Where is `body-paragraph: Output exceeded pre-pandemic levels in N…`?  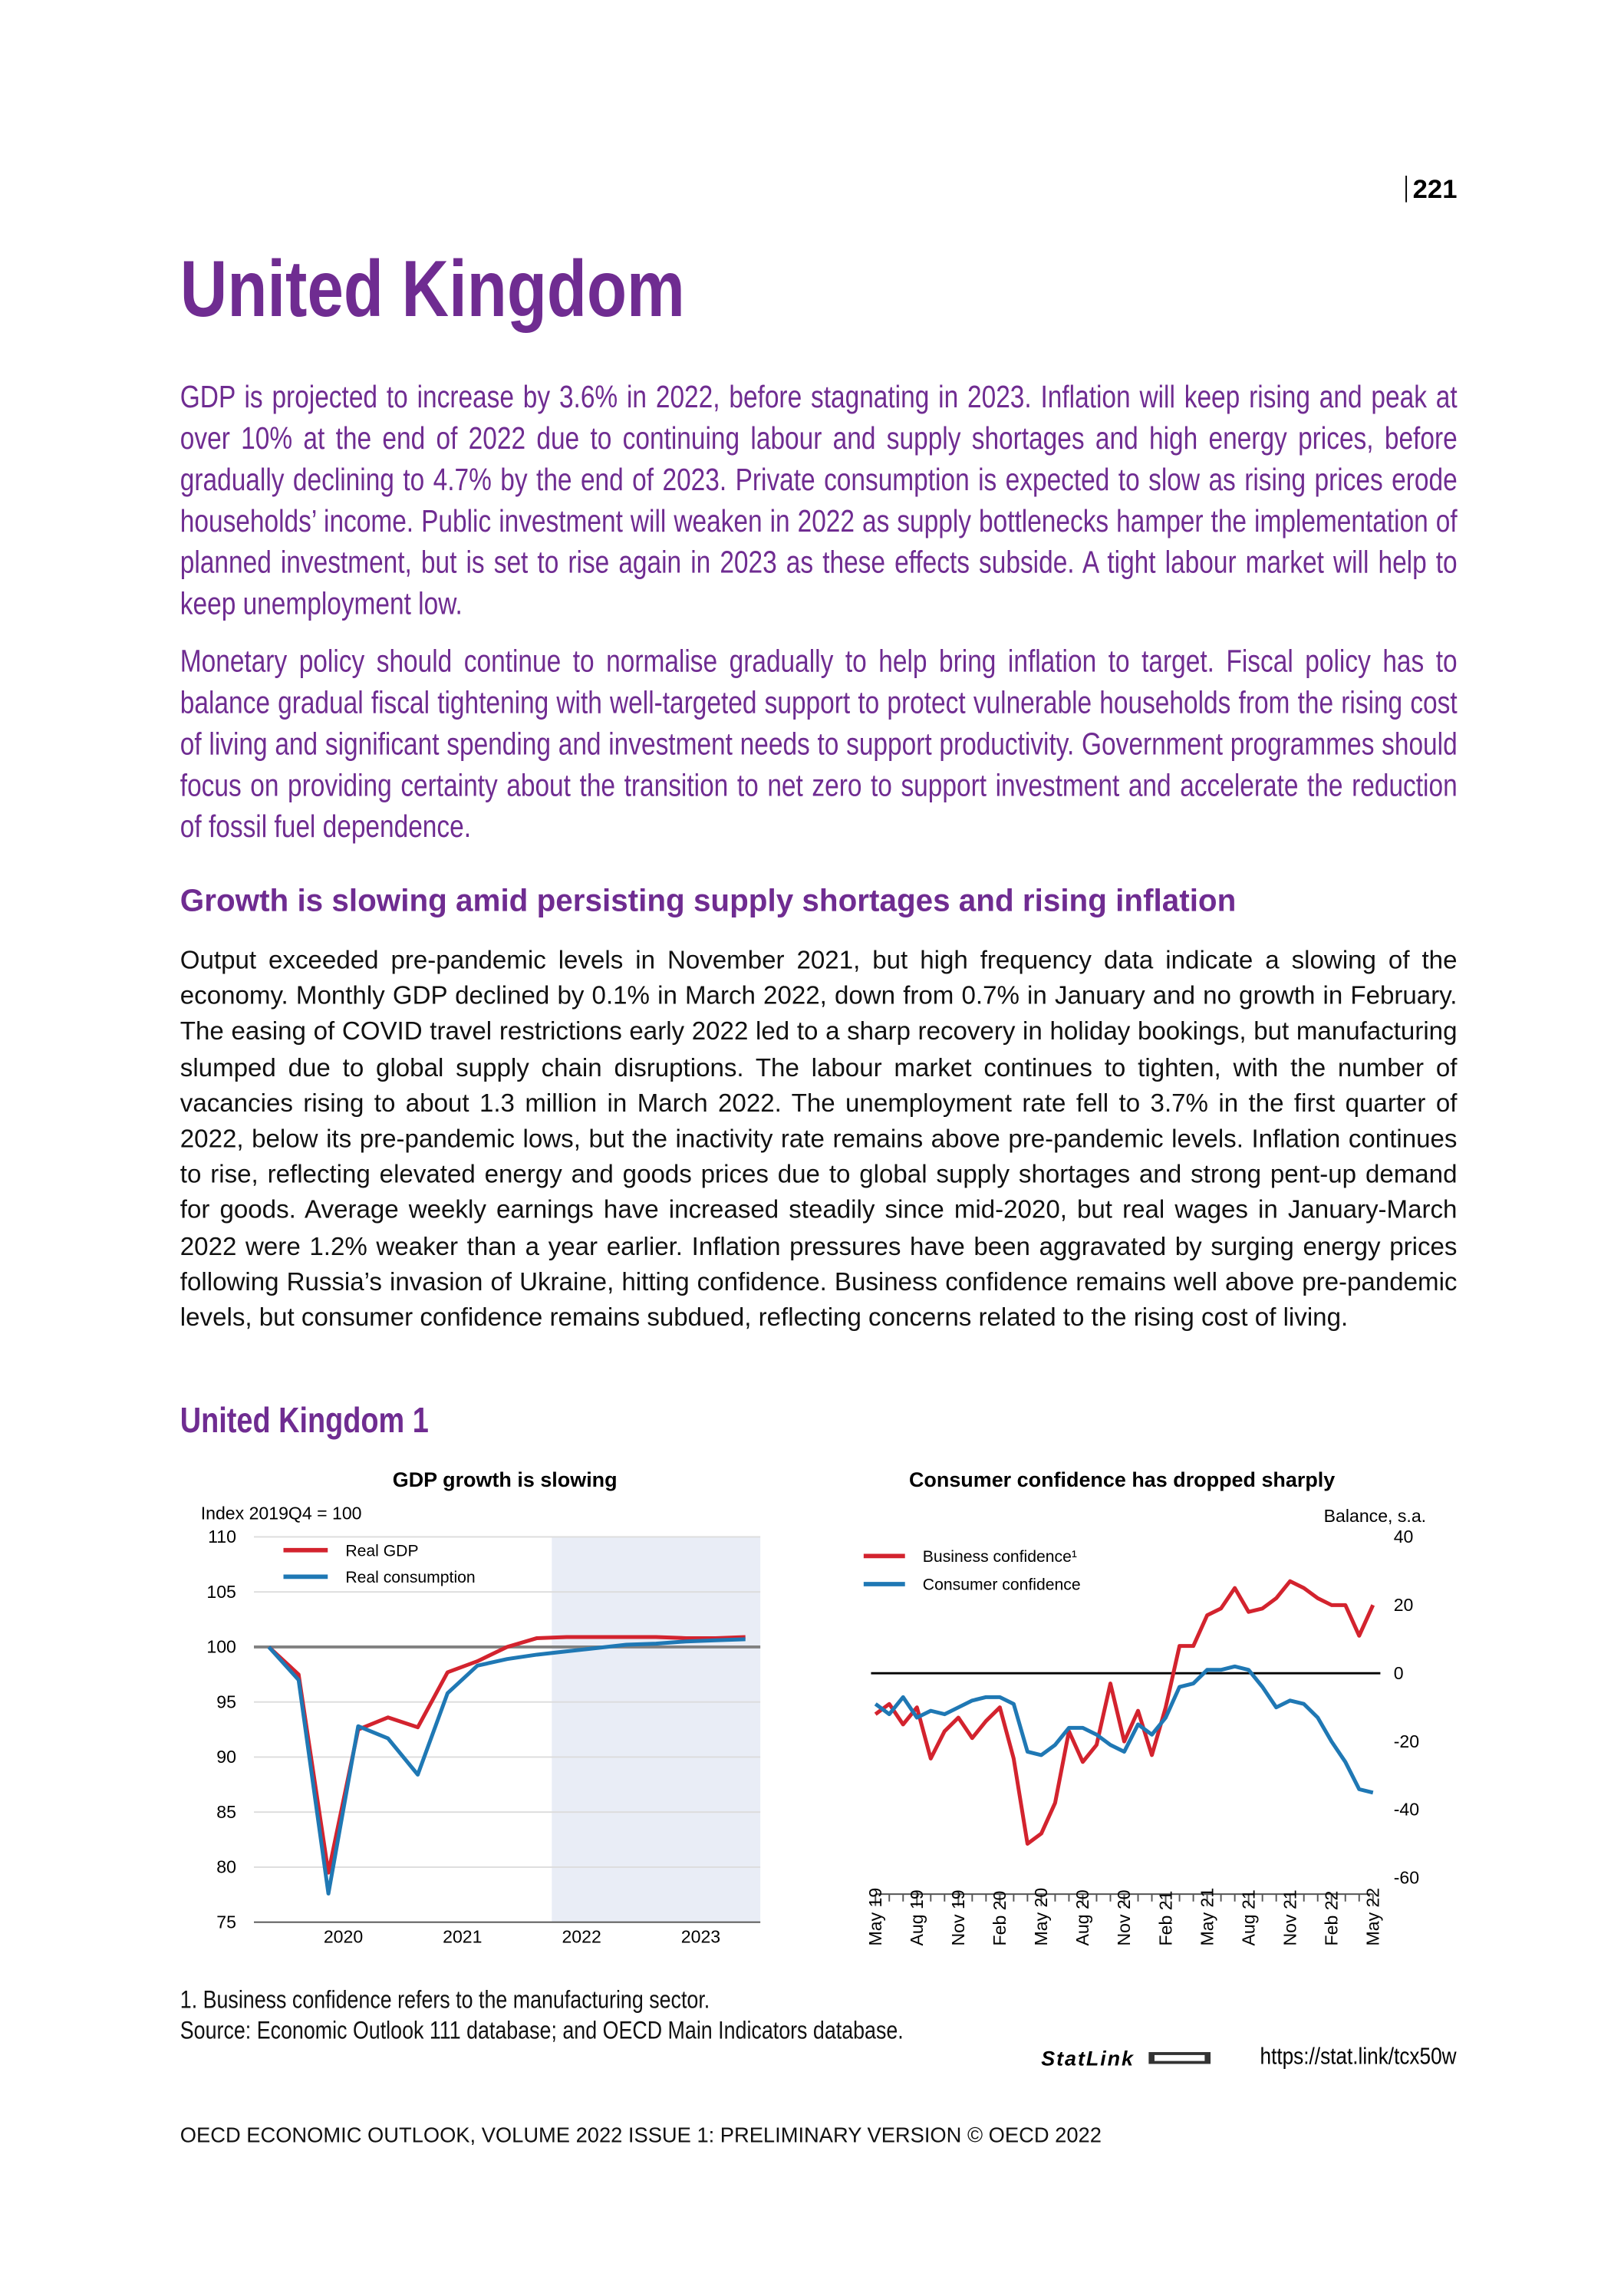
body-paragraph: Output exceeded pre-pandemic levels in N… is located at coordinates (819, 1138).